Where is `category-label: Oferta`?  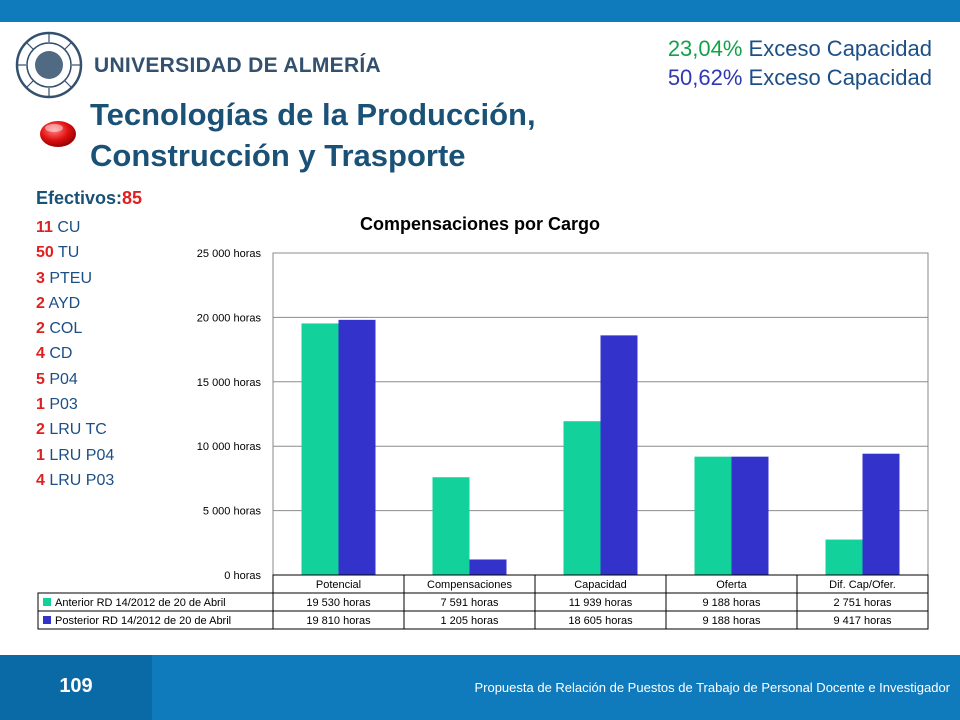 category-label: Oferta is located at coordinates (731, 585).